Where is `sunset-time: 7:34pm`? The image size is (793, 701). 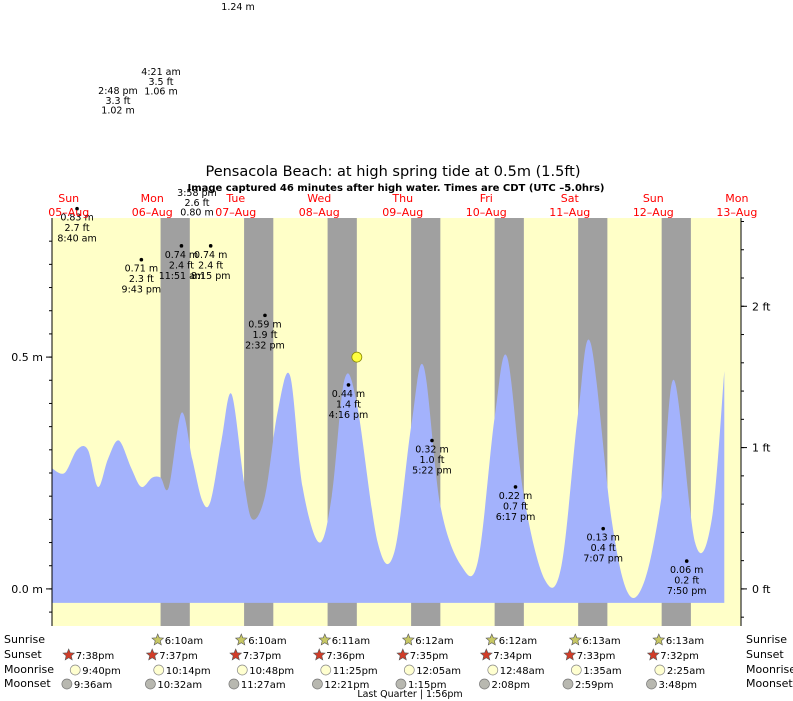
sunset-time: 7:34pm is located at coordinates (512, 656).